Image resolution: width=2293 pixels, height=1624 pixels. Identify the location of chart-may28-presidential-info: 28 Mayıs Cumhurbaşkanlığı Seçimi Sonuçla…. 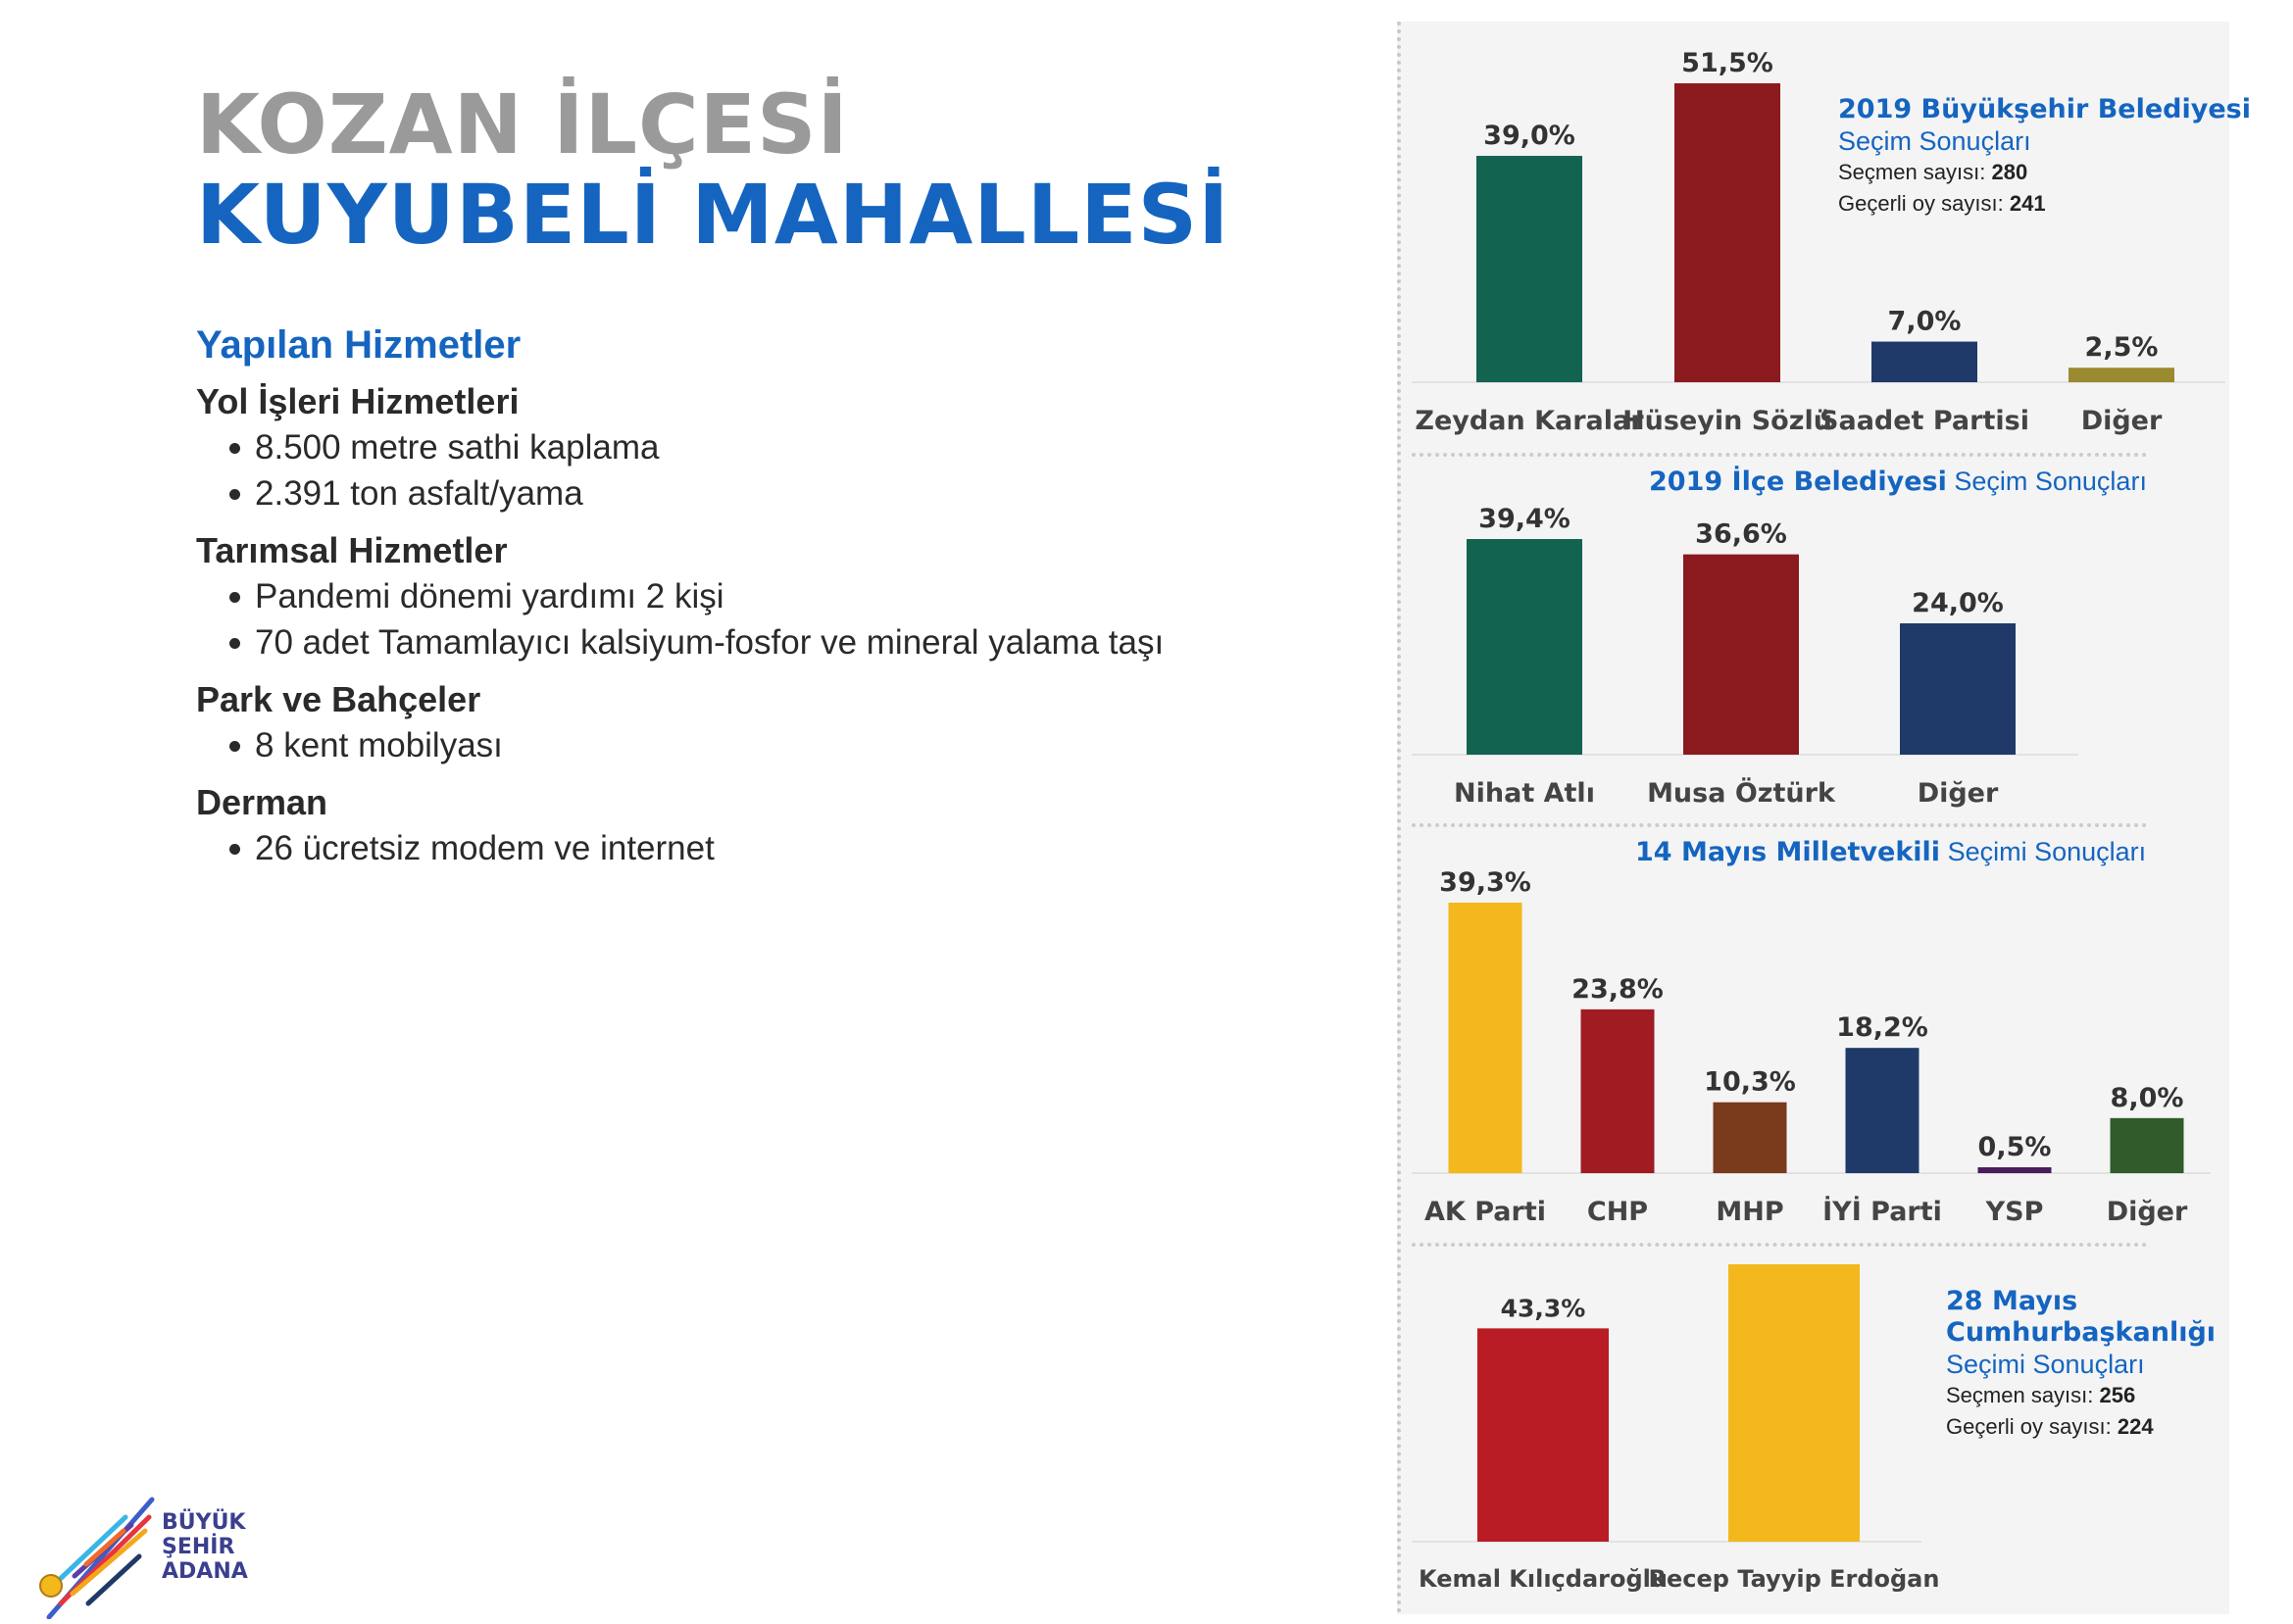
(2083, 1364).